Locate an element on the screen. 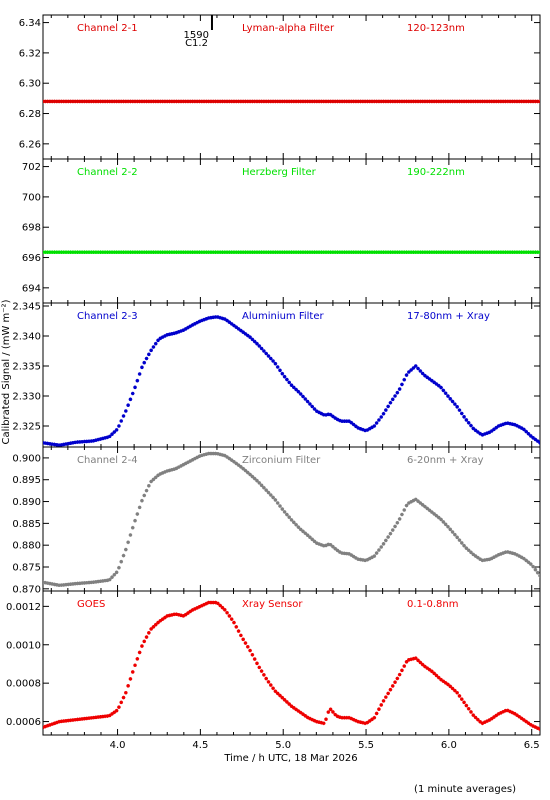  y-tick-label: 6.30 is located at coordinates (30, 84).